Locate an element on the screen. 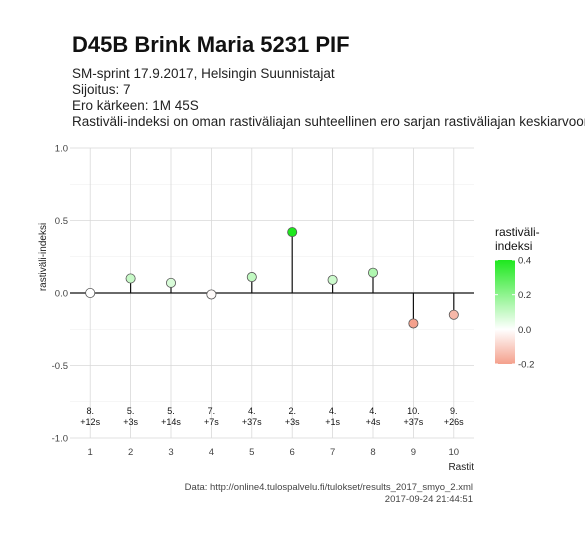 The width and height of the screenshot is (585, 540). x-tick-label: 1 is located at coordinates (90, 452).